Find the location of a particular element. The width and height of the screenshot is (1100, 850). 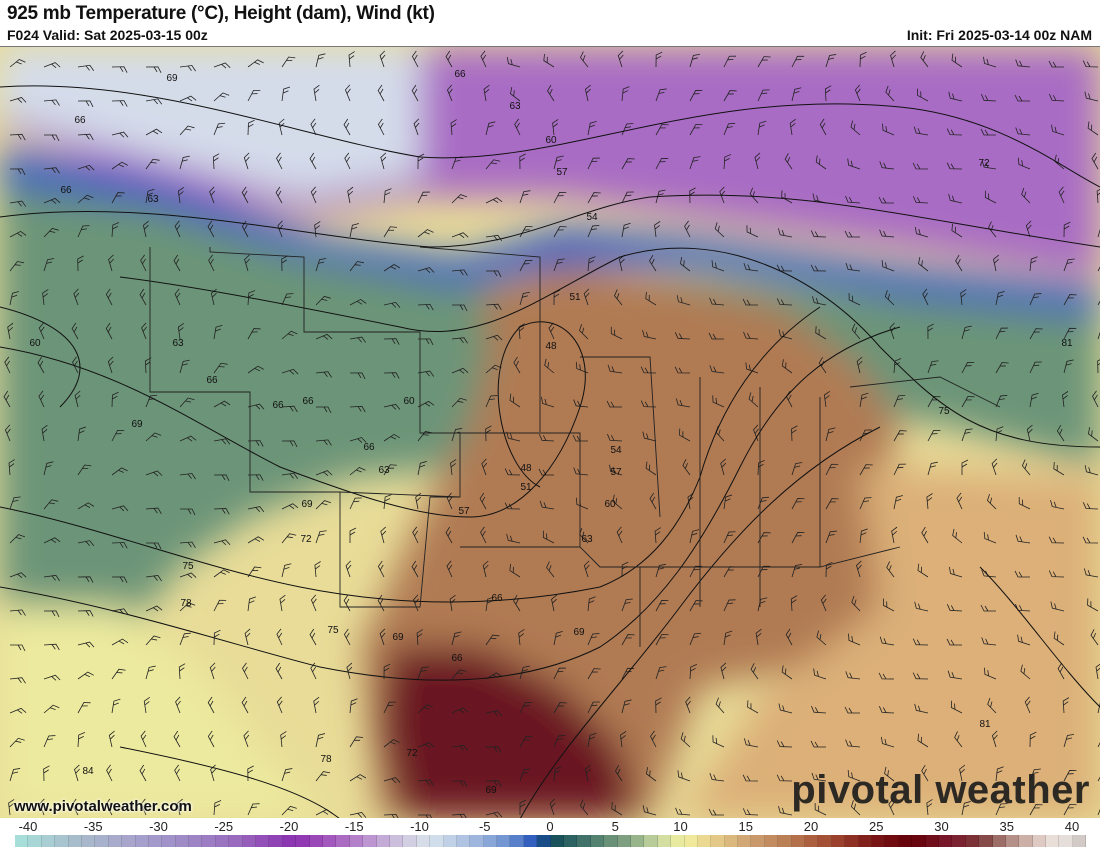

contour-label: 72 is located at coordinates (412, 753).